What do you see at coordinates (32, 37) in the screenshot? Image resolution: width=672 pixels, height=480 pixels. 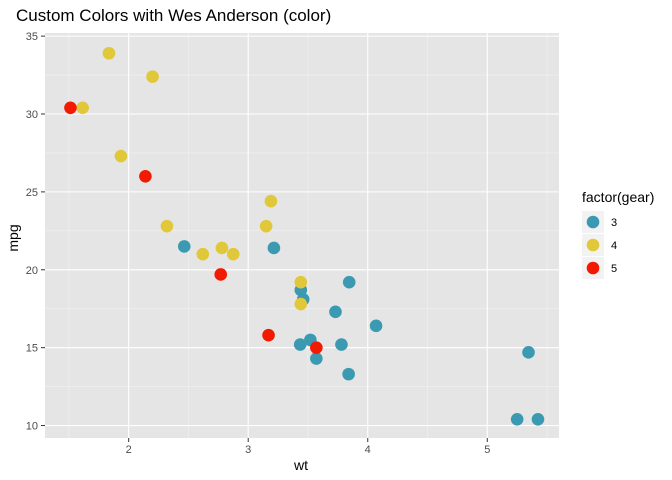 I see `y-tick-label: 35` at bounding box center [32, 37].